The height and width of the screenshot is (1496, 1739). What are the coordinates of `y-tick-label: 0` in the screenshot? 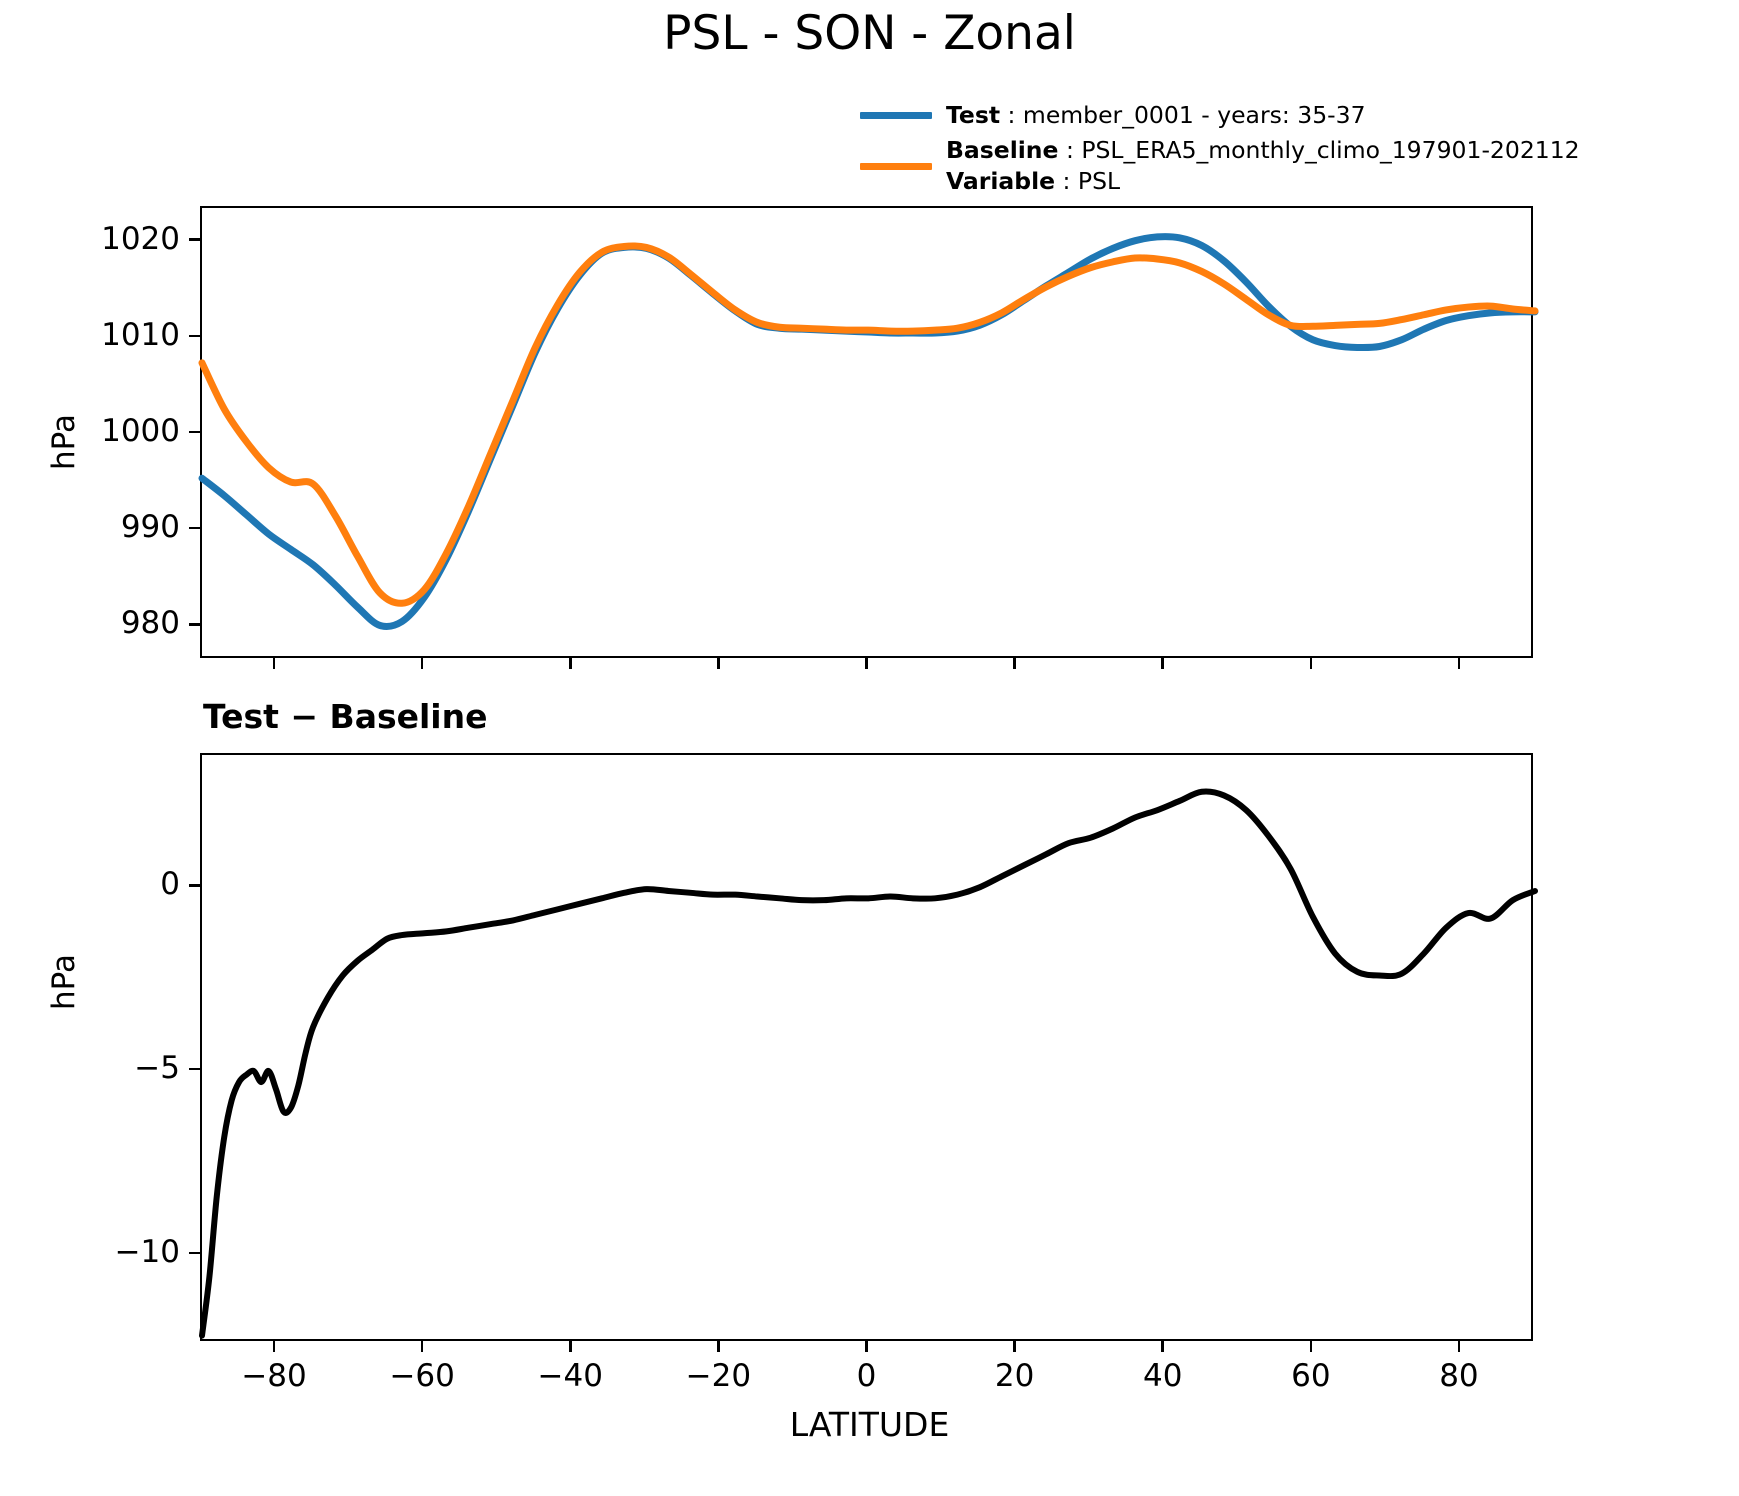 It's located at (170, 884).